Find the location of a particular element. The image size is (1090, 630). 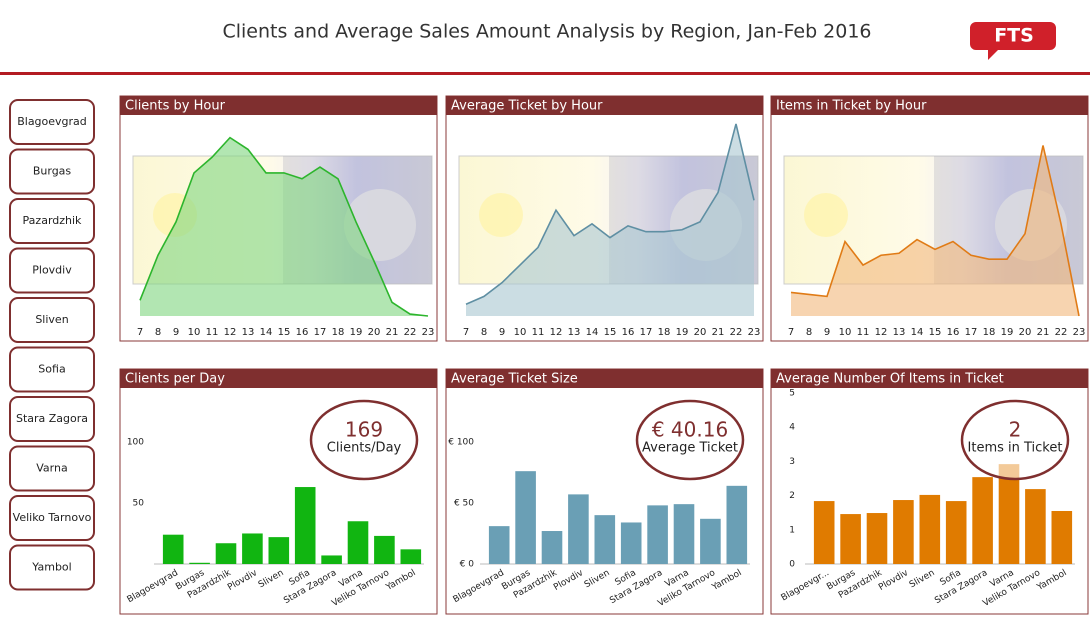

button-label: Varna is located at coordinates (51, 468).